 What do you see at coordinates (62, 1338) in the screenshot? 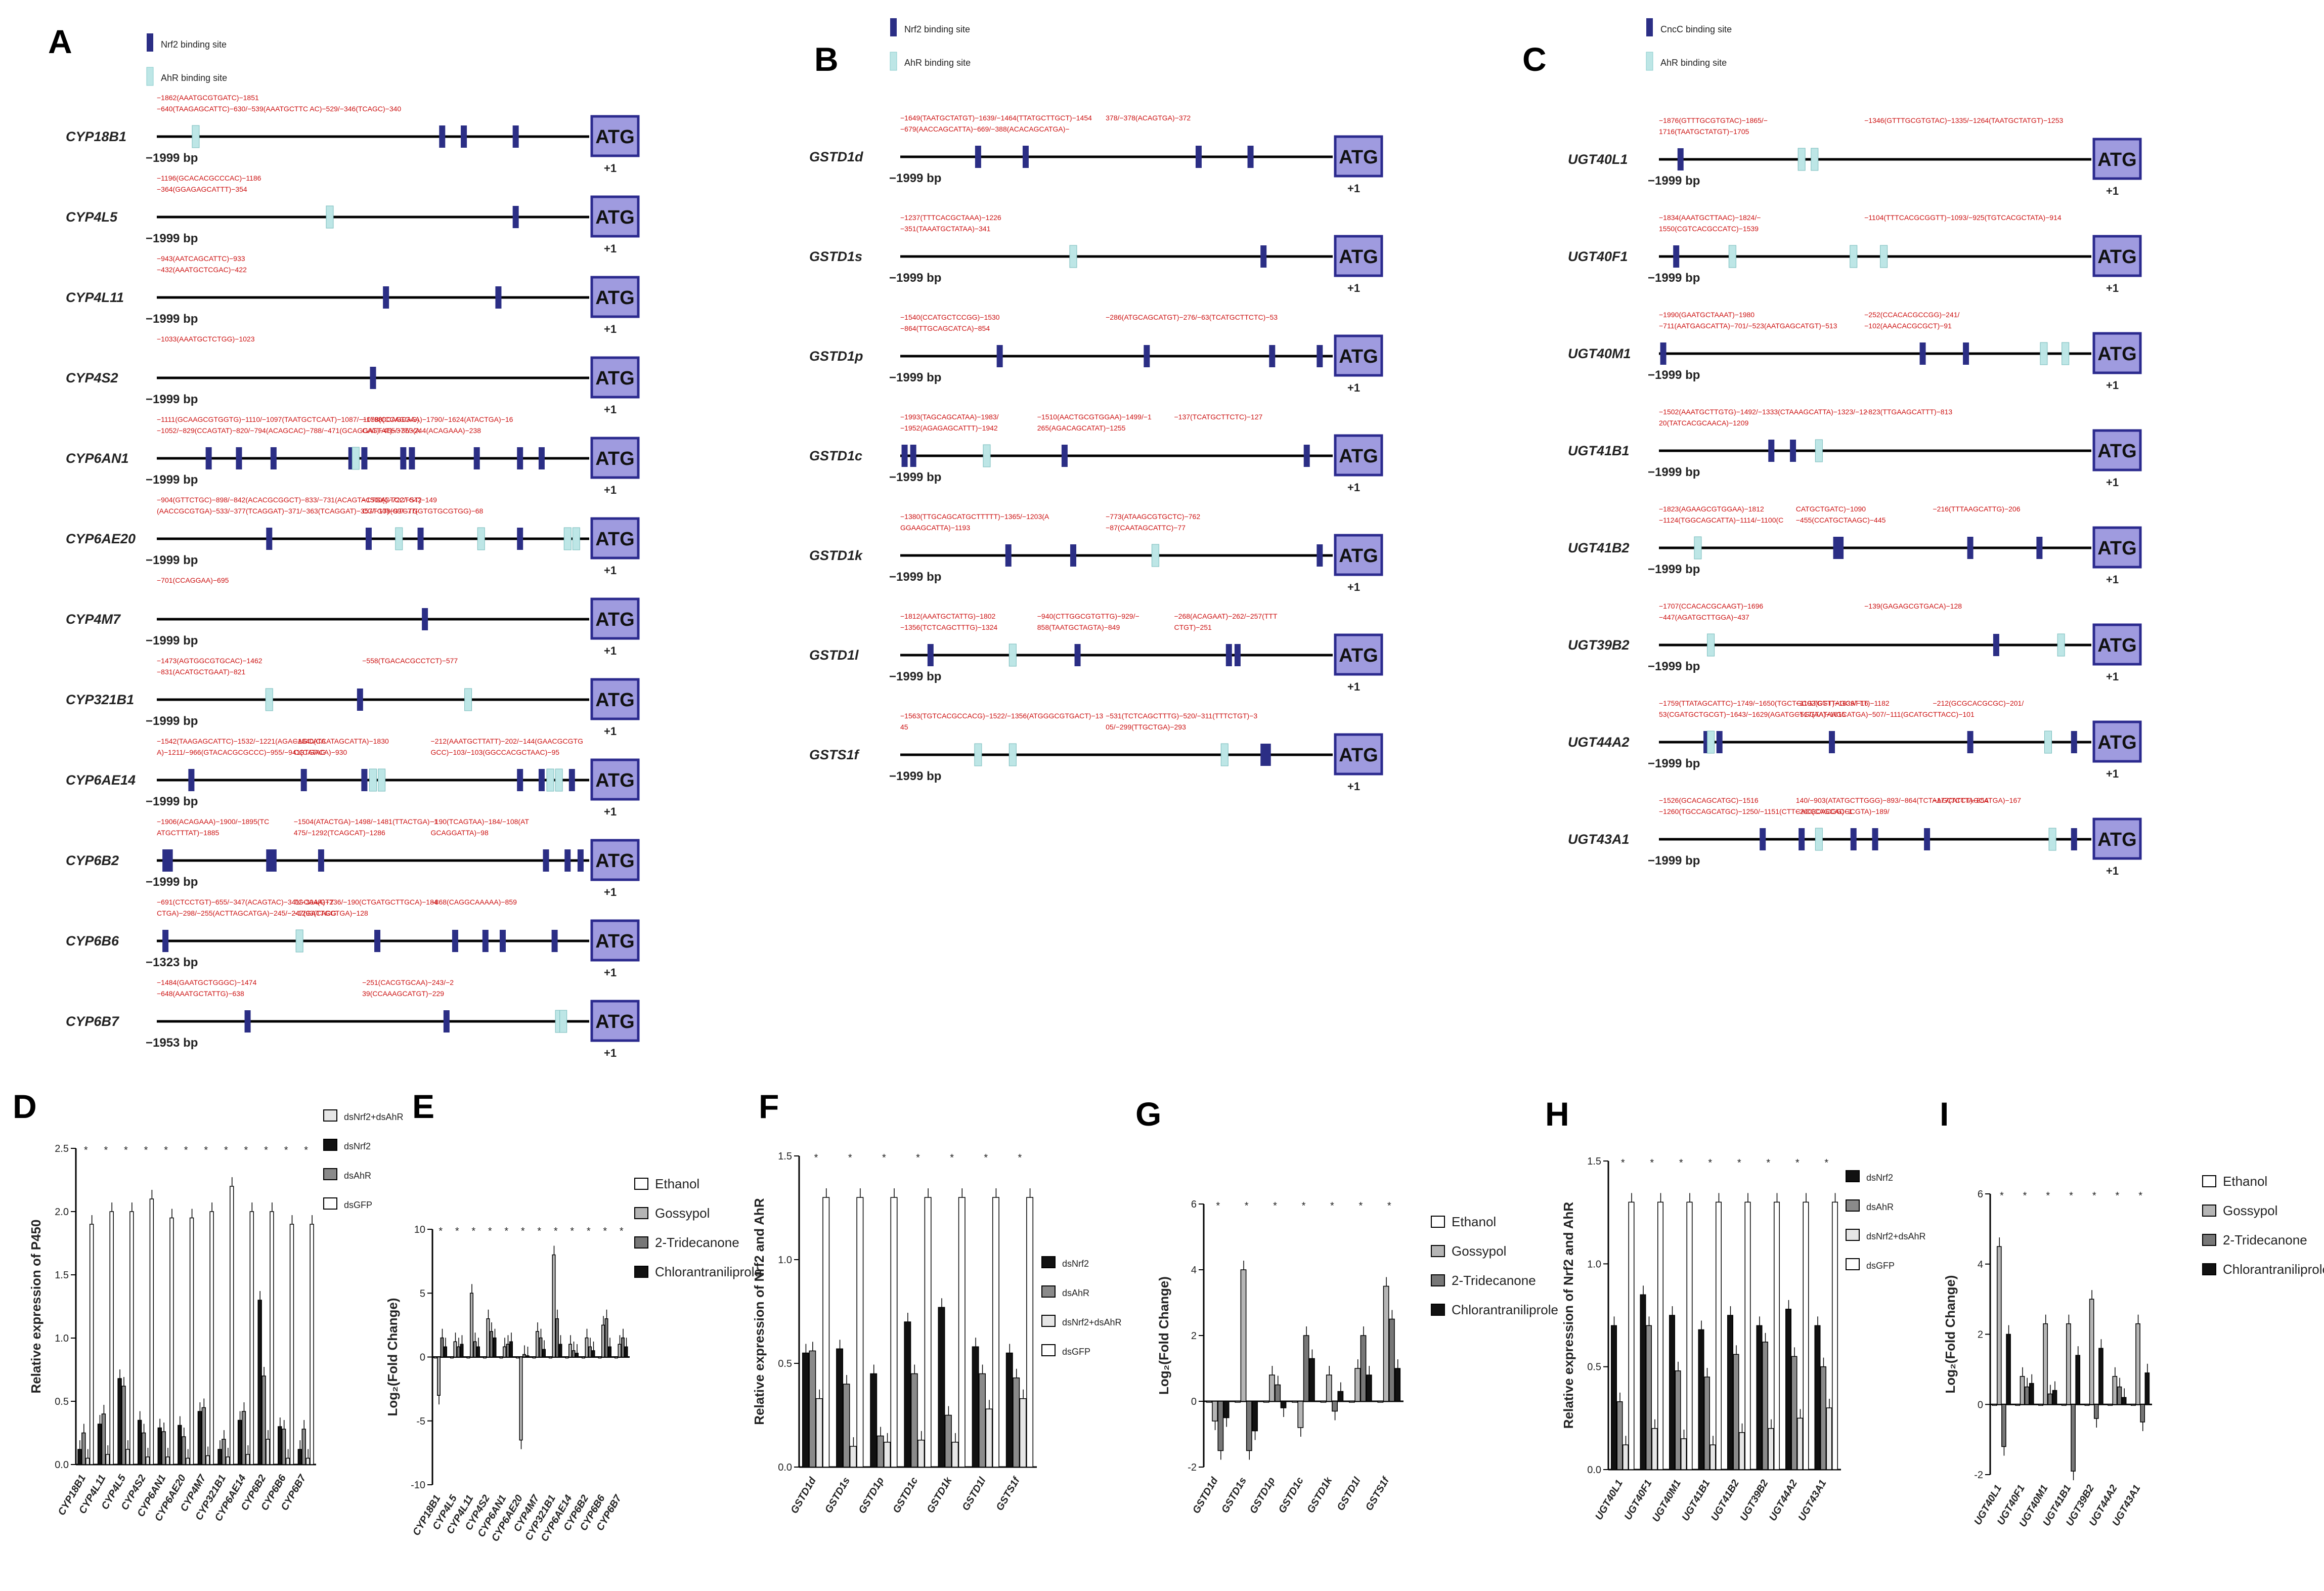
I see `y-tick-label: 1.0` at bounding box center [62, 1338].